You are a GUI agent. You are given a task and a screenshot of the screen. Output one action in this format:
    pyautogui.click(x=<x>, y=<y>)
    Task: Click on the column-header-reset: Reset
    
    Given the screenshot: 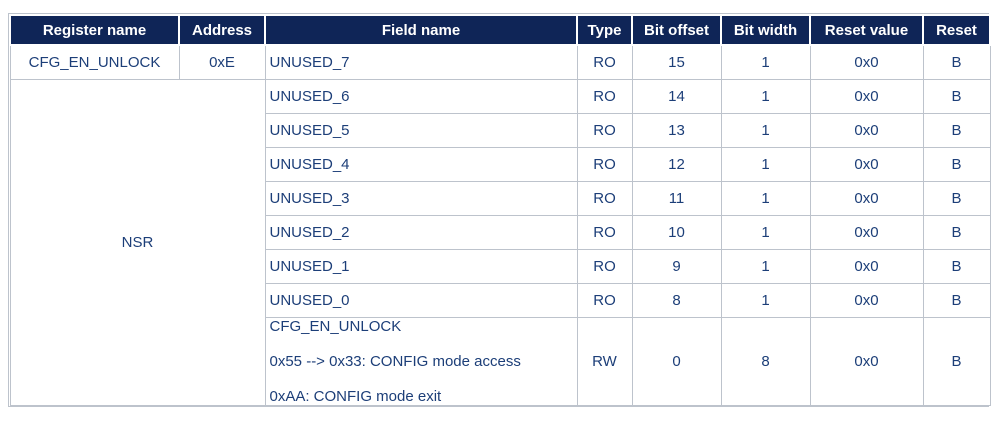 What is the action you would take?
    pyautogui.click(x=956, y=30)
    